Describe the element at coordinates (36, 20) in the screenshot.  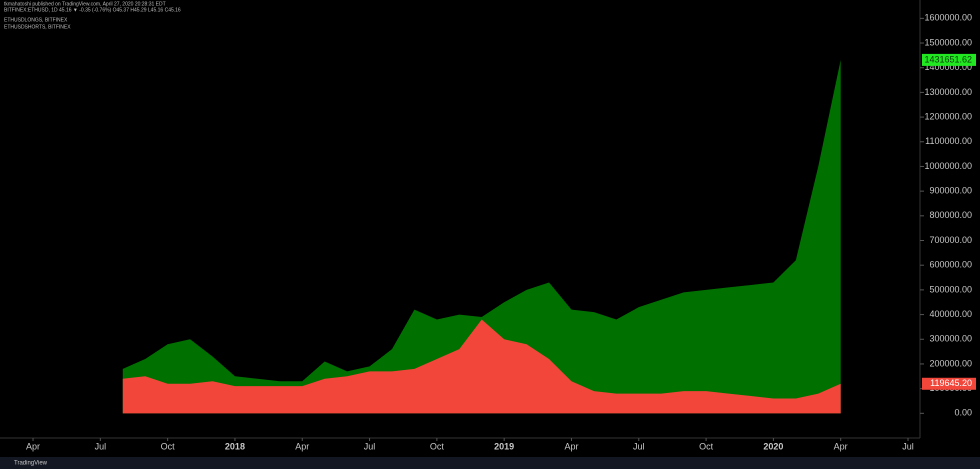
I see `legend-entry: ETHUSDLONGS, BITFINEX` at that location.